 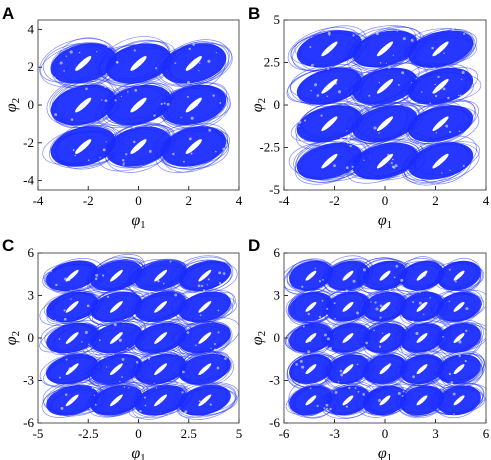 I want to click on x-axis-label: φ1, so click(x=138, y=452).